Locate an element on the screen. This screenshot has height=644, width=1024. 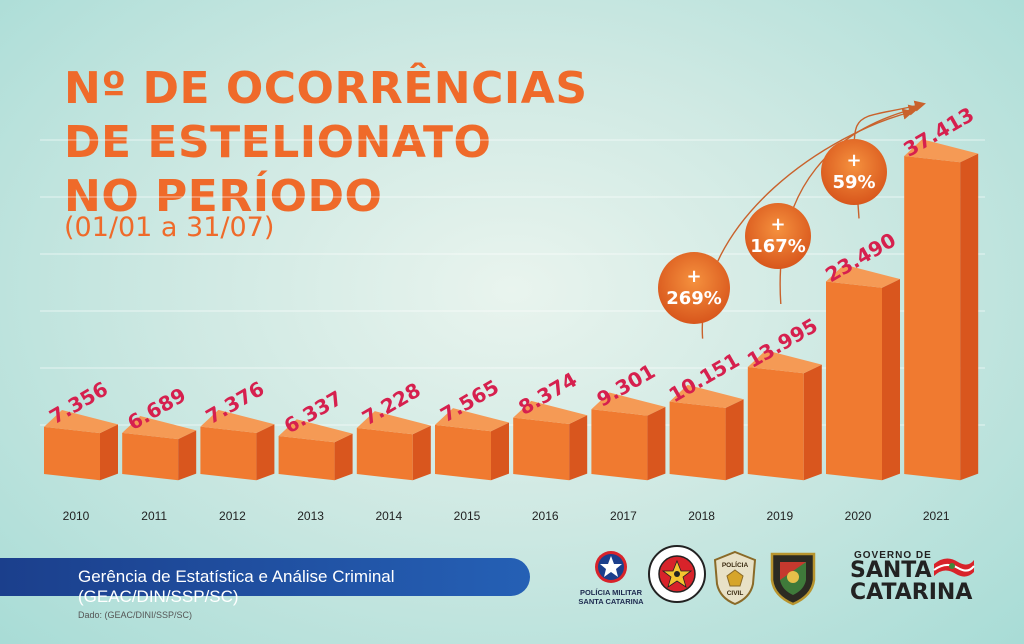
growth-annotation-2020: +59% is located at coordinates (873, 159).